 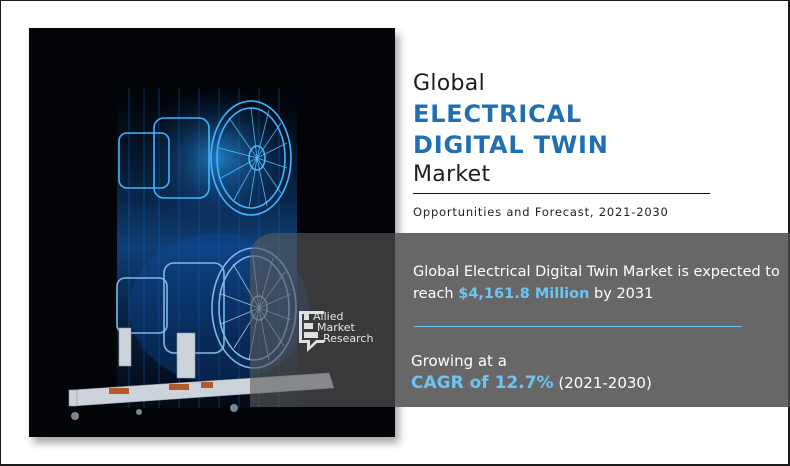 What do you see at coordinates (524, 294) in the screenshot?
I see `market-size-value: $4,161.8 Million` at bounding box center [524, 294].